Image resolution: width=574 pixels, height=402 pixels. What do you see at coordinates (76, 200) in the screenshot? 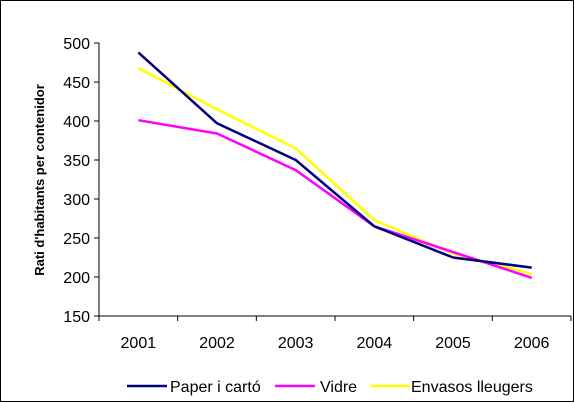
I see `y-tick-label: 300` at bounding box center [76, 200].